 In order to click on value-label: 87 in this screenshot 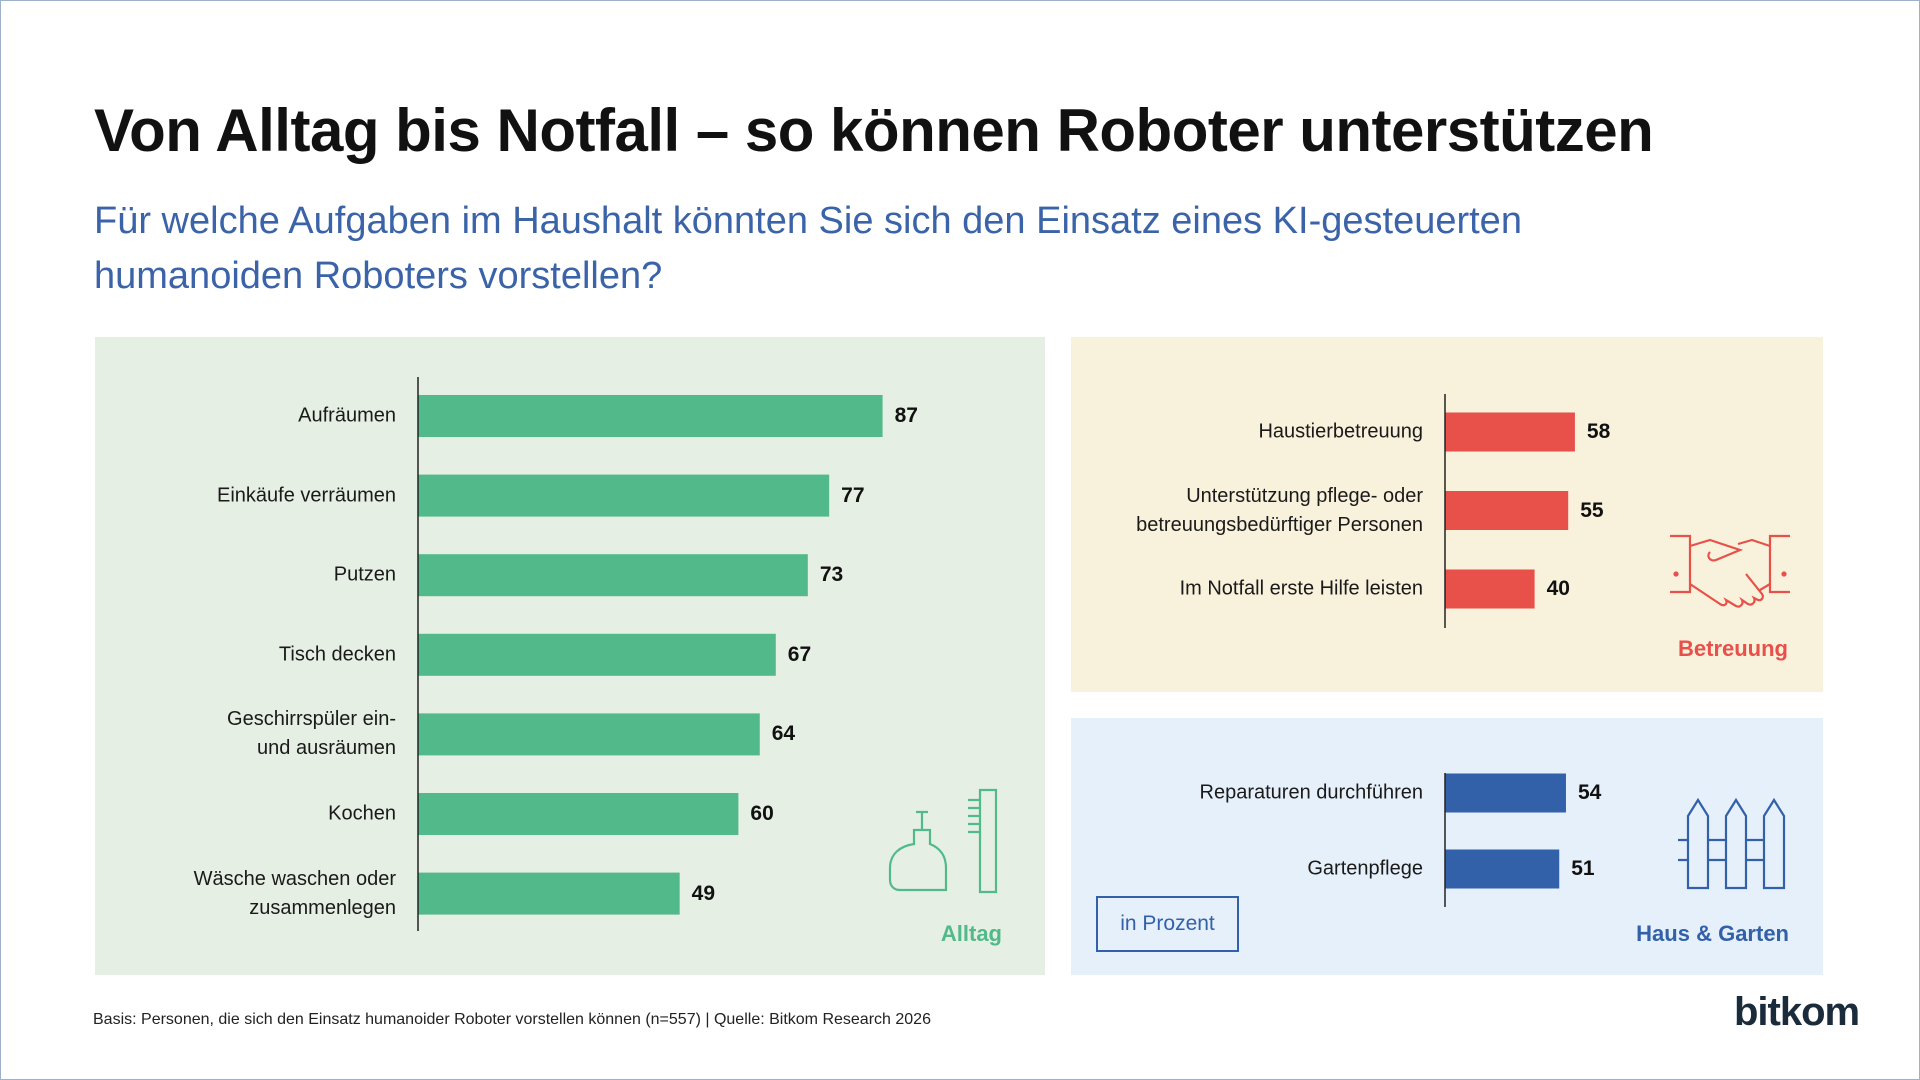, I will do `click(906, 415)`.